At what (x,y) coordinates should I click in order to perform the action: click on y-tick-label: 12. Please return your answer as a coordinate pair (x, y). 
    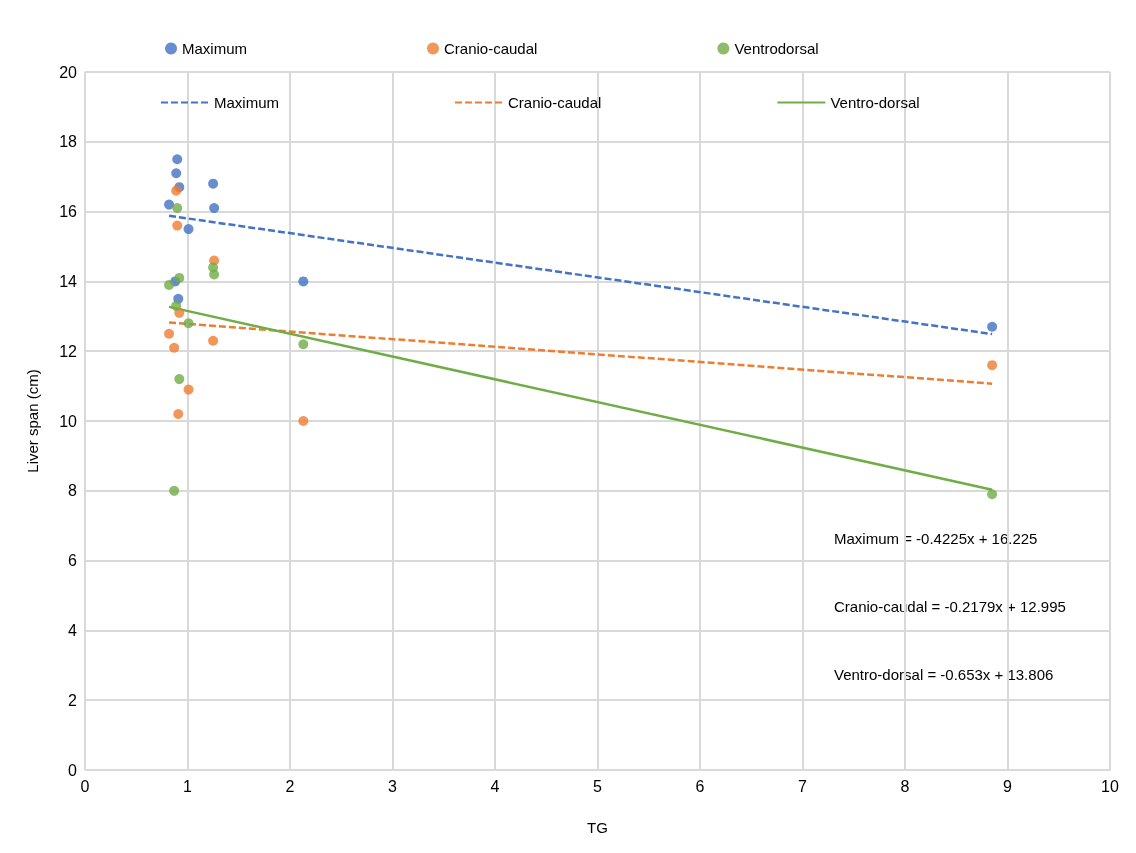
    Looking at the image, I should click on (68, 351).